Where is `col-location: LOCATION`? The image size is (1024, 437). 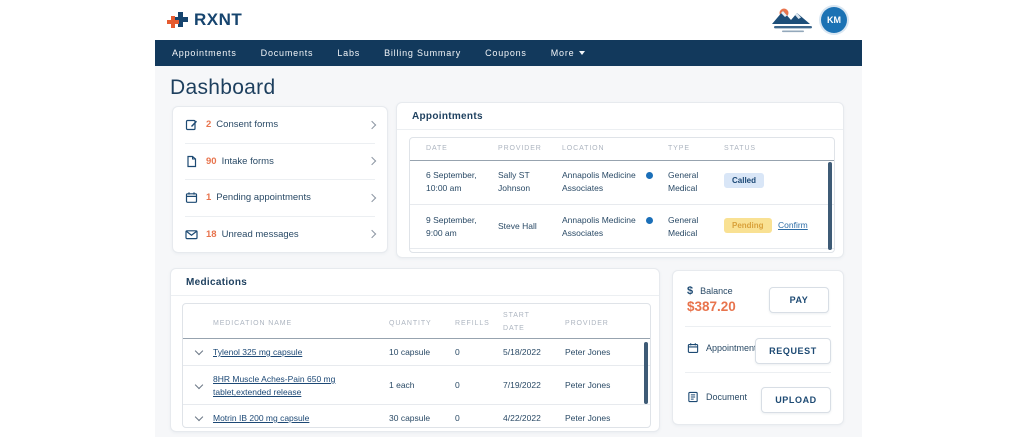
col-location: LOCATION is located at coordinates (583, 148).